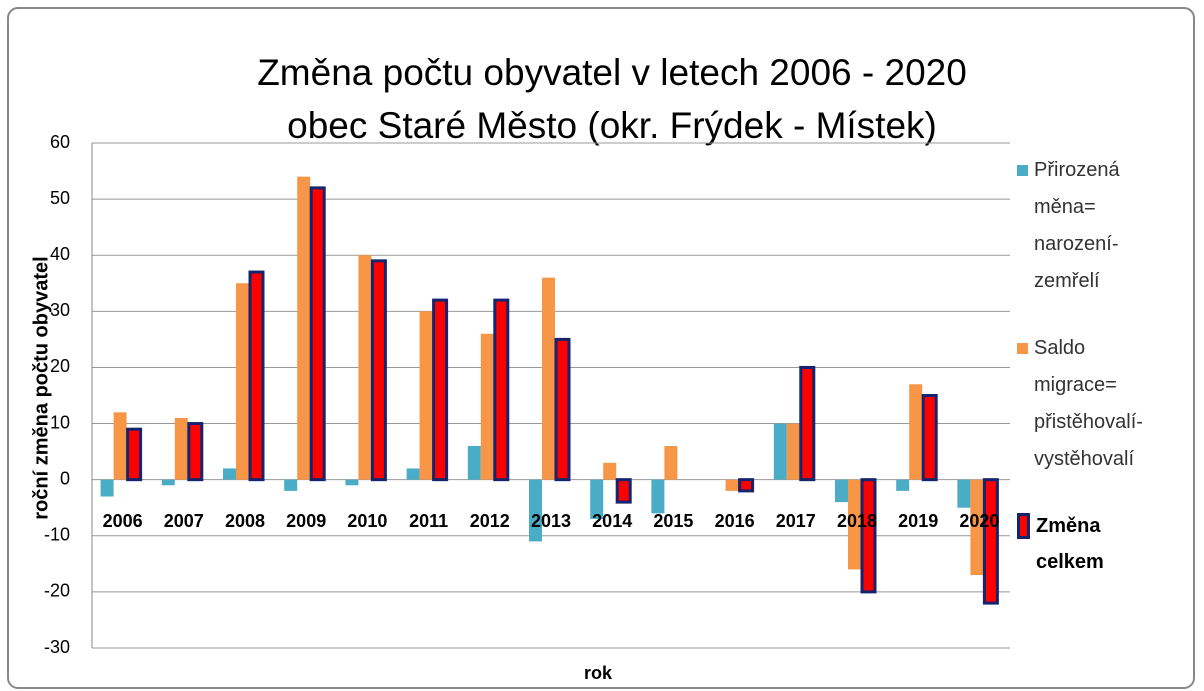 Image resolution: width=1204 pixels, height=691 pixels. Describe the element at coordinates (184, 521) in the screenshot. I see `x-tick-label: 2007` at that location.